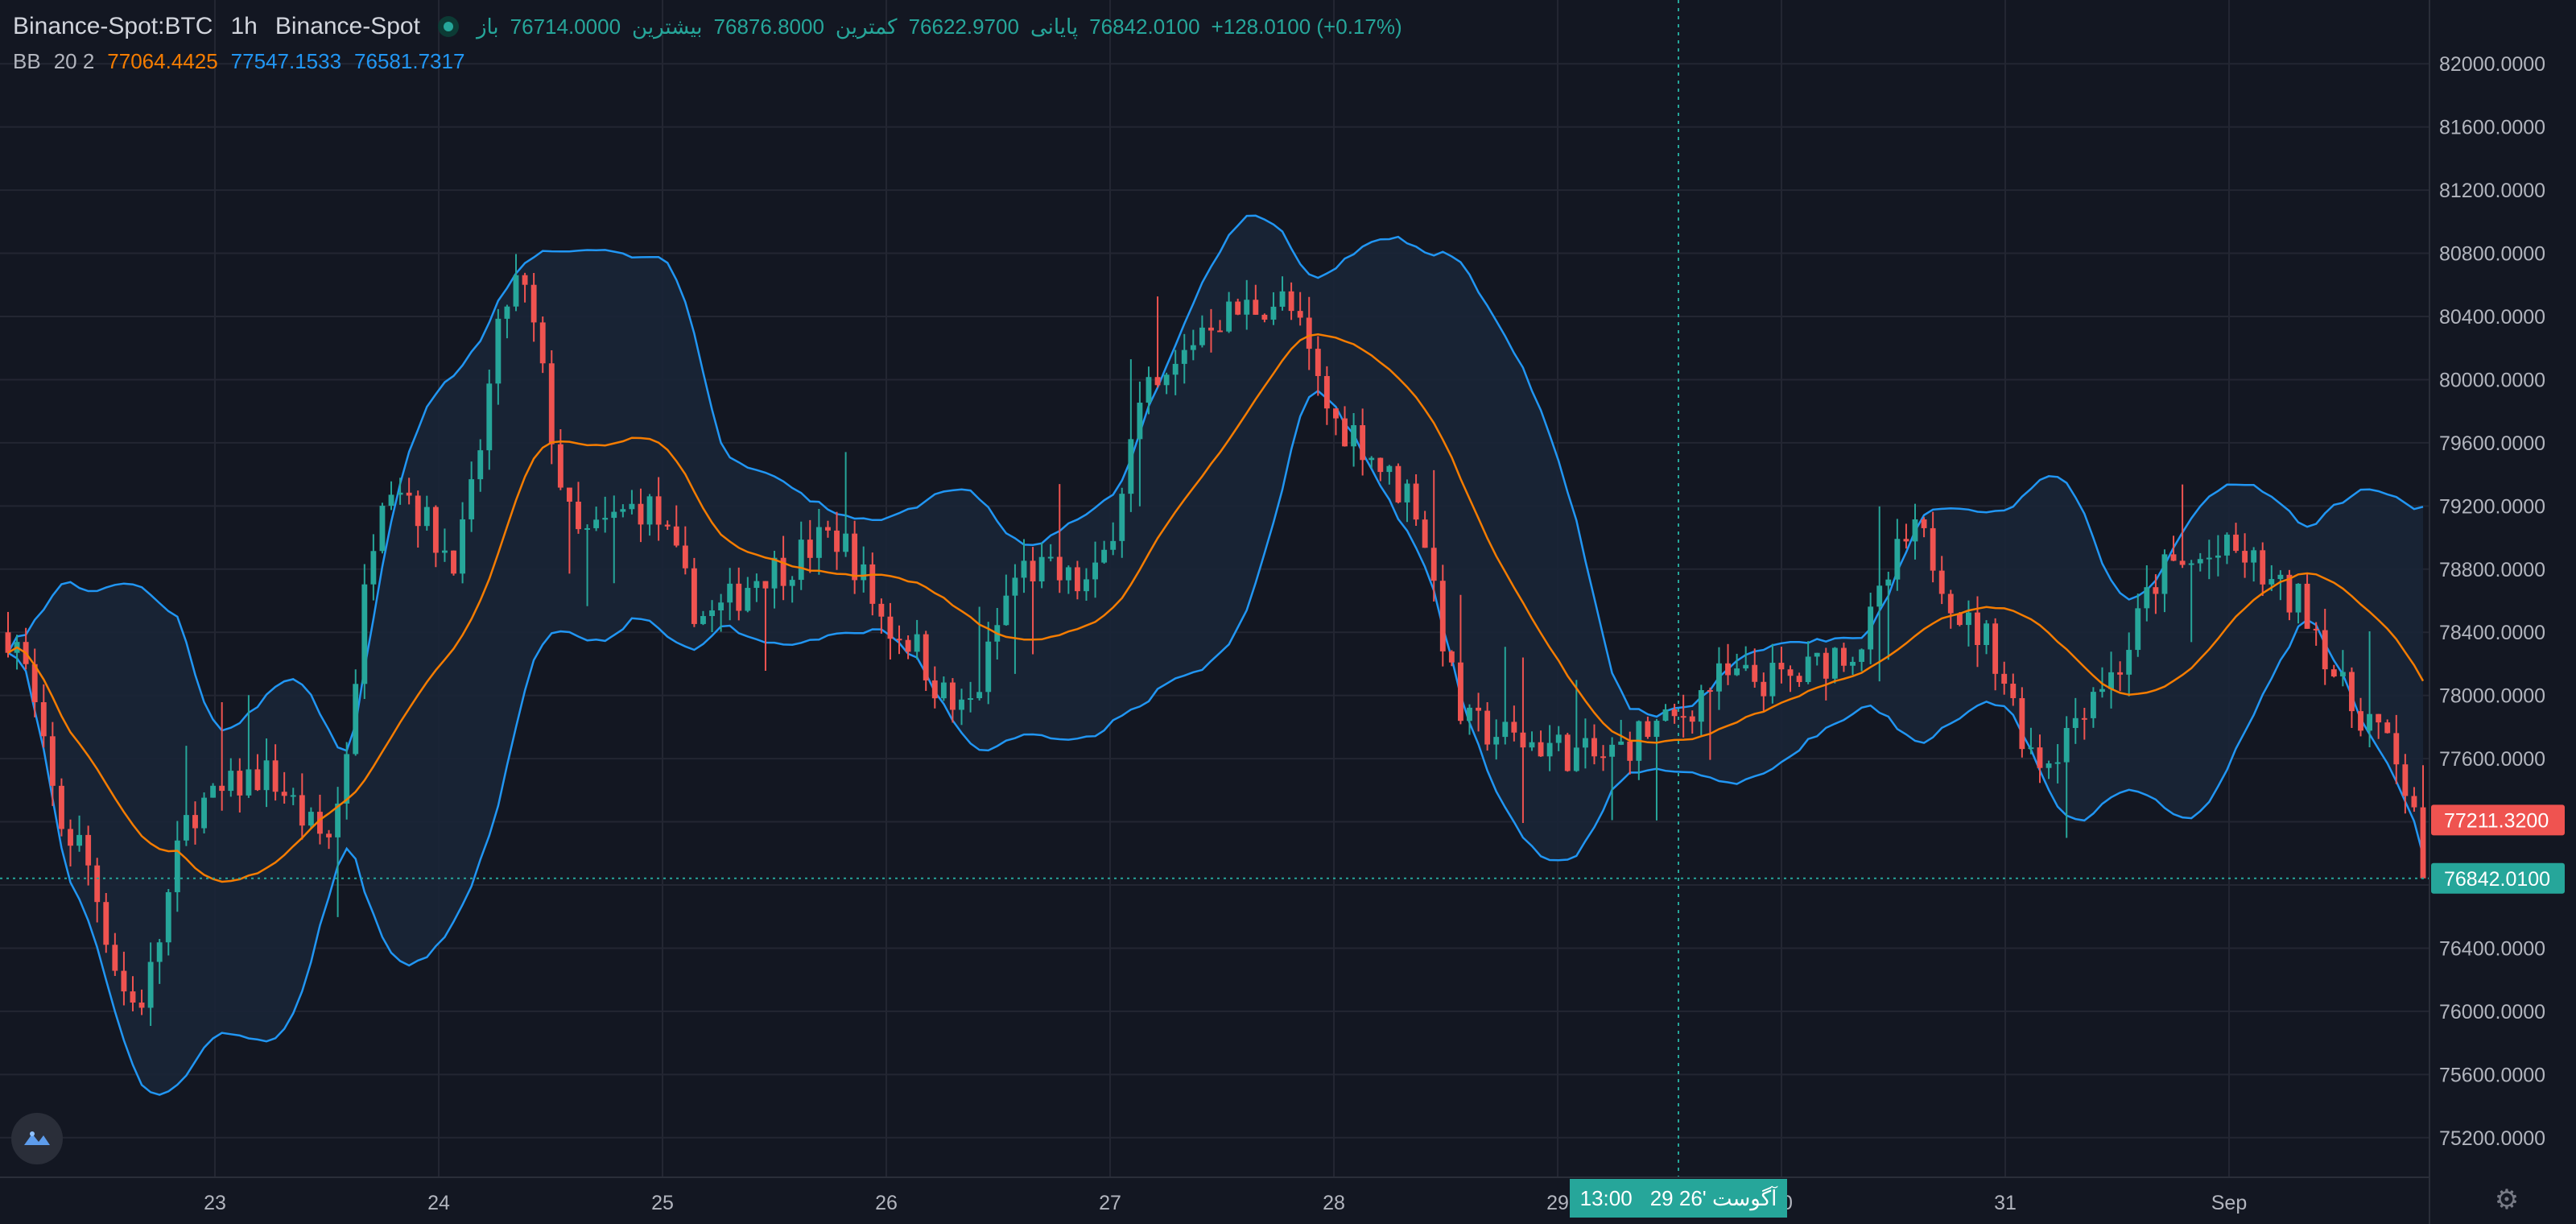  I want to click on interval: 1h, so click(244, 26).